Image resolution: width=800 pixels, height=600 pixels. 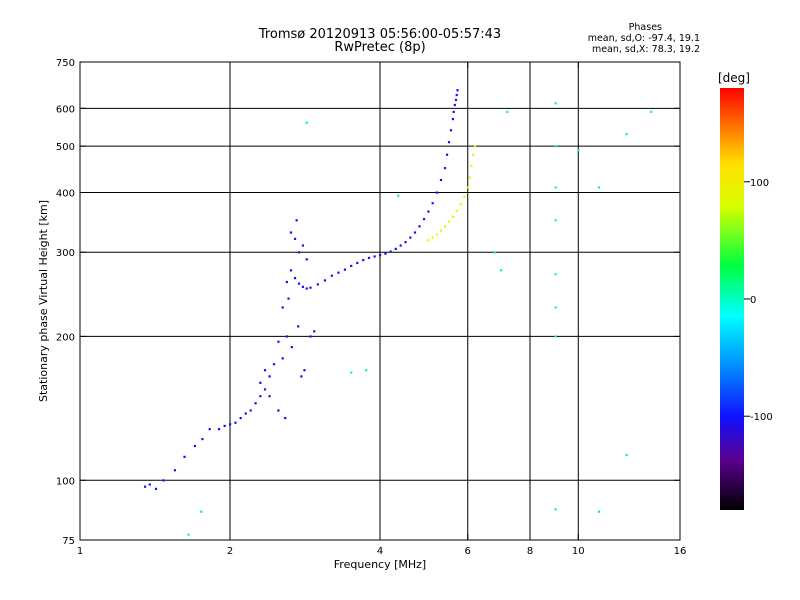 What do you see at coordinates (230, 551) in the screenshot?
I see `x-tick-label: 2` at bounding box center [230, 551].